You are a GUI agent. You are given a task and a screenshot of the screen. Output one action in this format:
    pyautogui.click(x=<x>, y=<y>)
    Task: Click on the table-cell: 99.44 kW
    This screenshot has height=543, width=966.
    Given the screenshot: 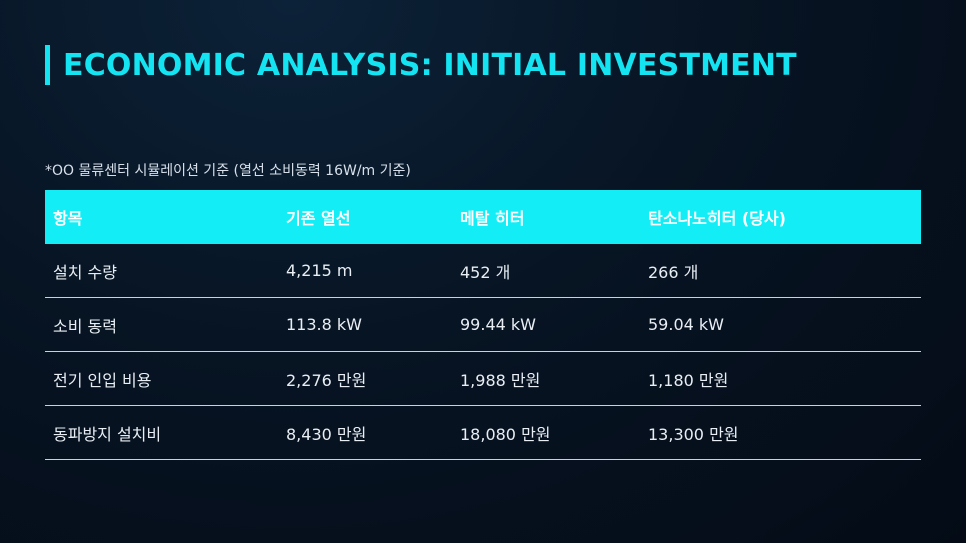 What is the action you would take?
    pyautogui.click(x=498, y=324)
    